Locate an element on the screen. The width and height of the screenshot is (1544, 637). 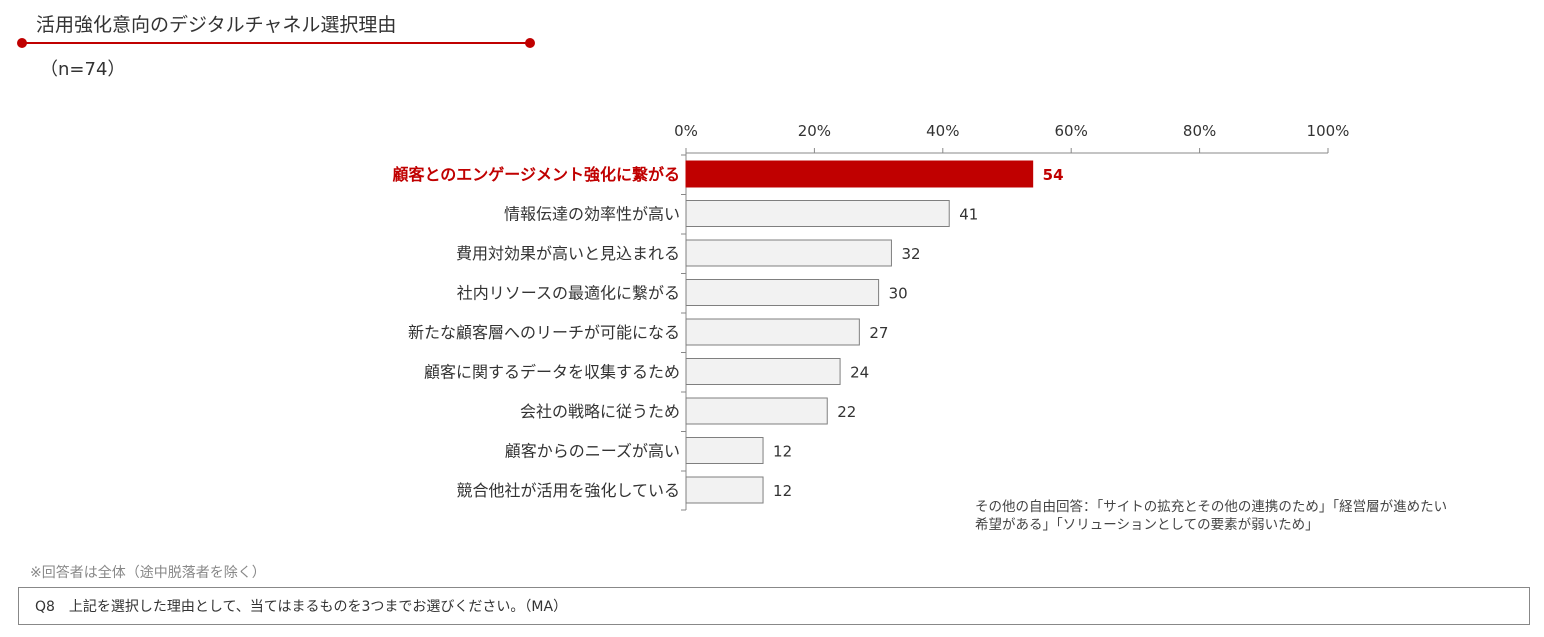
x-tick-label: 60% is located at coordinates (1071, 131).